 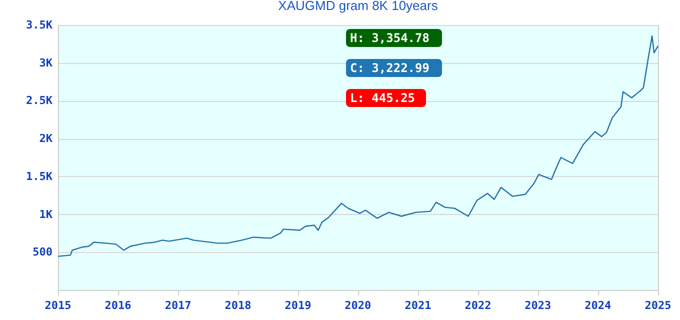 What do you see at coordinates (58, 305) in the screenshot?
I see `x-tick-label: 2015` at bounding box center [58, 305].